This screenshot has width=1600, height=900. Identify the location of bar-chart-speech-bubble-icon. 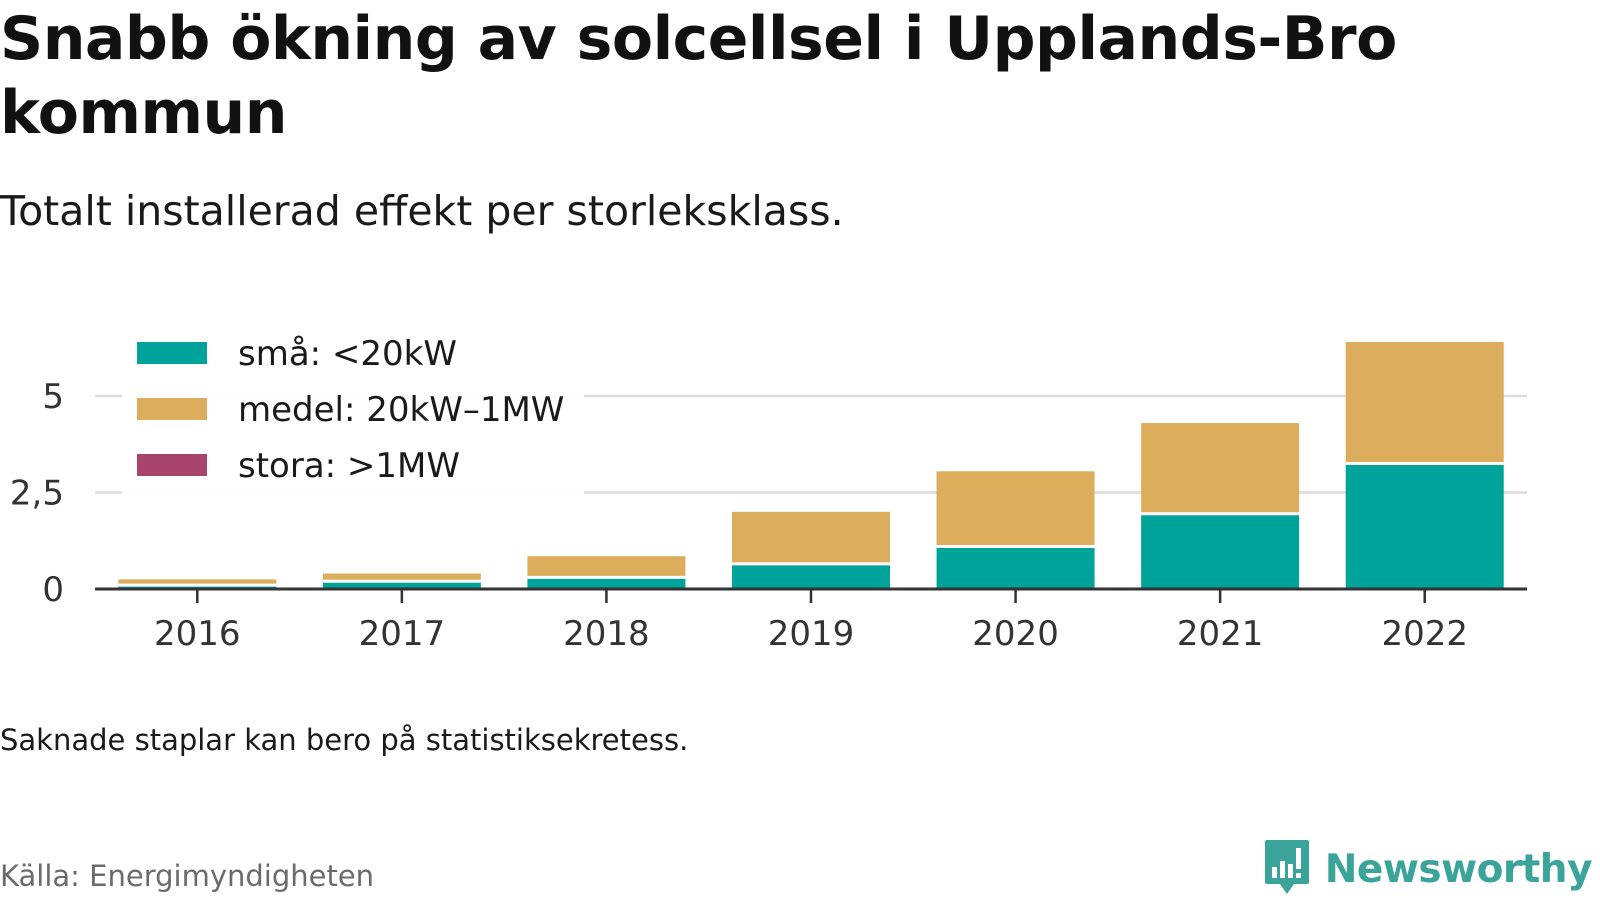
(1286, 867).